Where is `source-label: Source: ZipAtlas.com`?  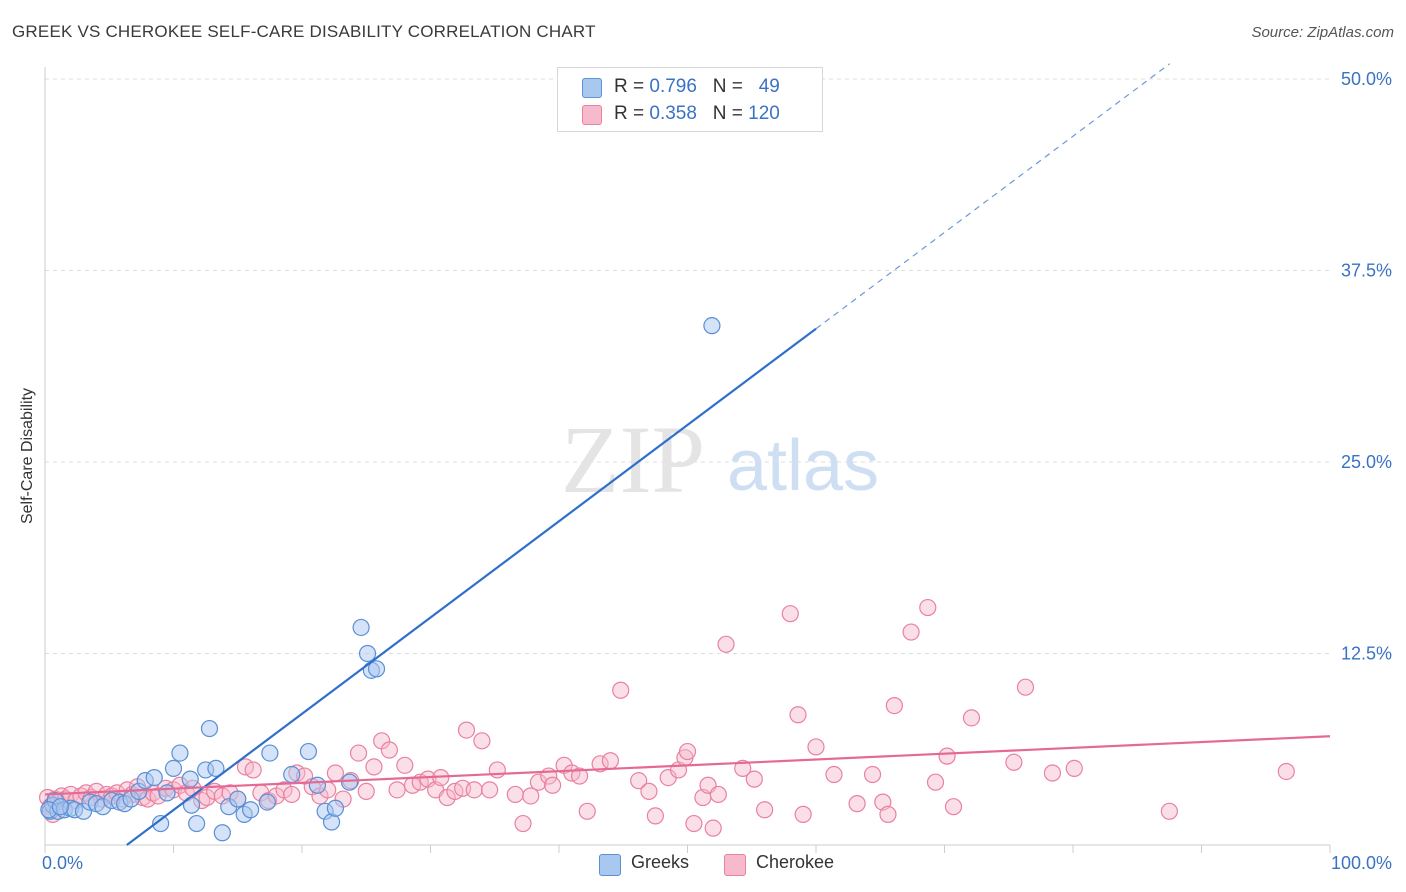
source-label: Source: ZipAtlas.com is located at coordinates (1322, 32).